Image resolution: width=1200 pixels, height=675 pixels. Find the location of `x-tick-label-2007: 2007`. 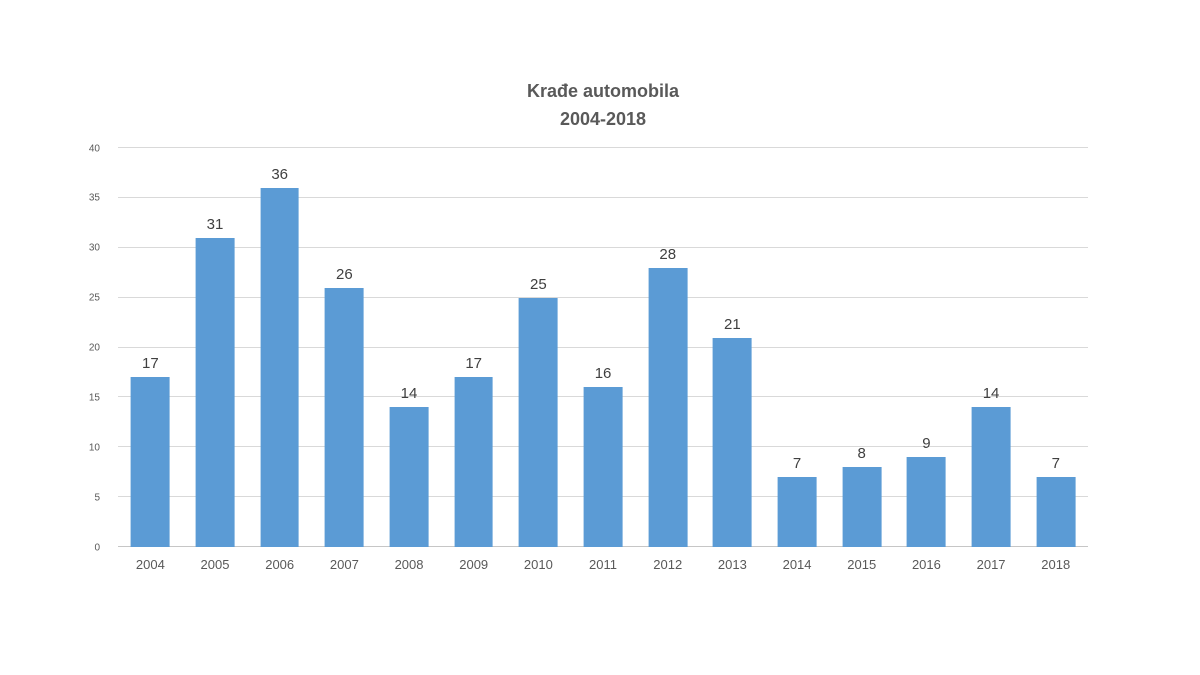

x-tick-label-2007: 2007 is located at coordinates (344, 564).